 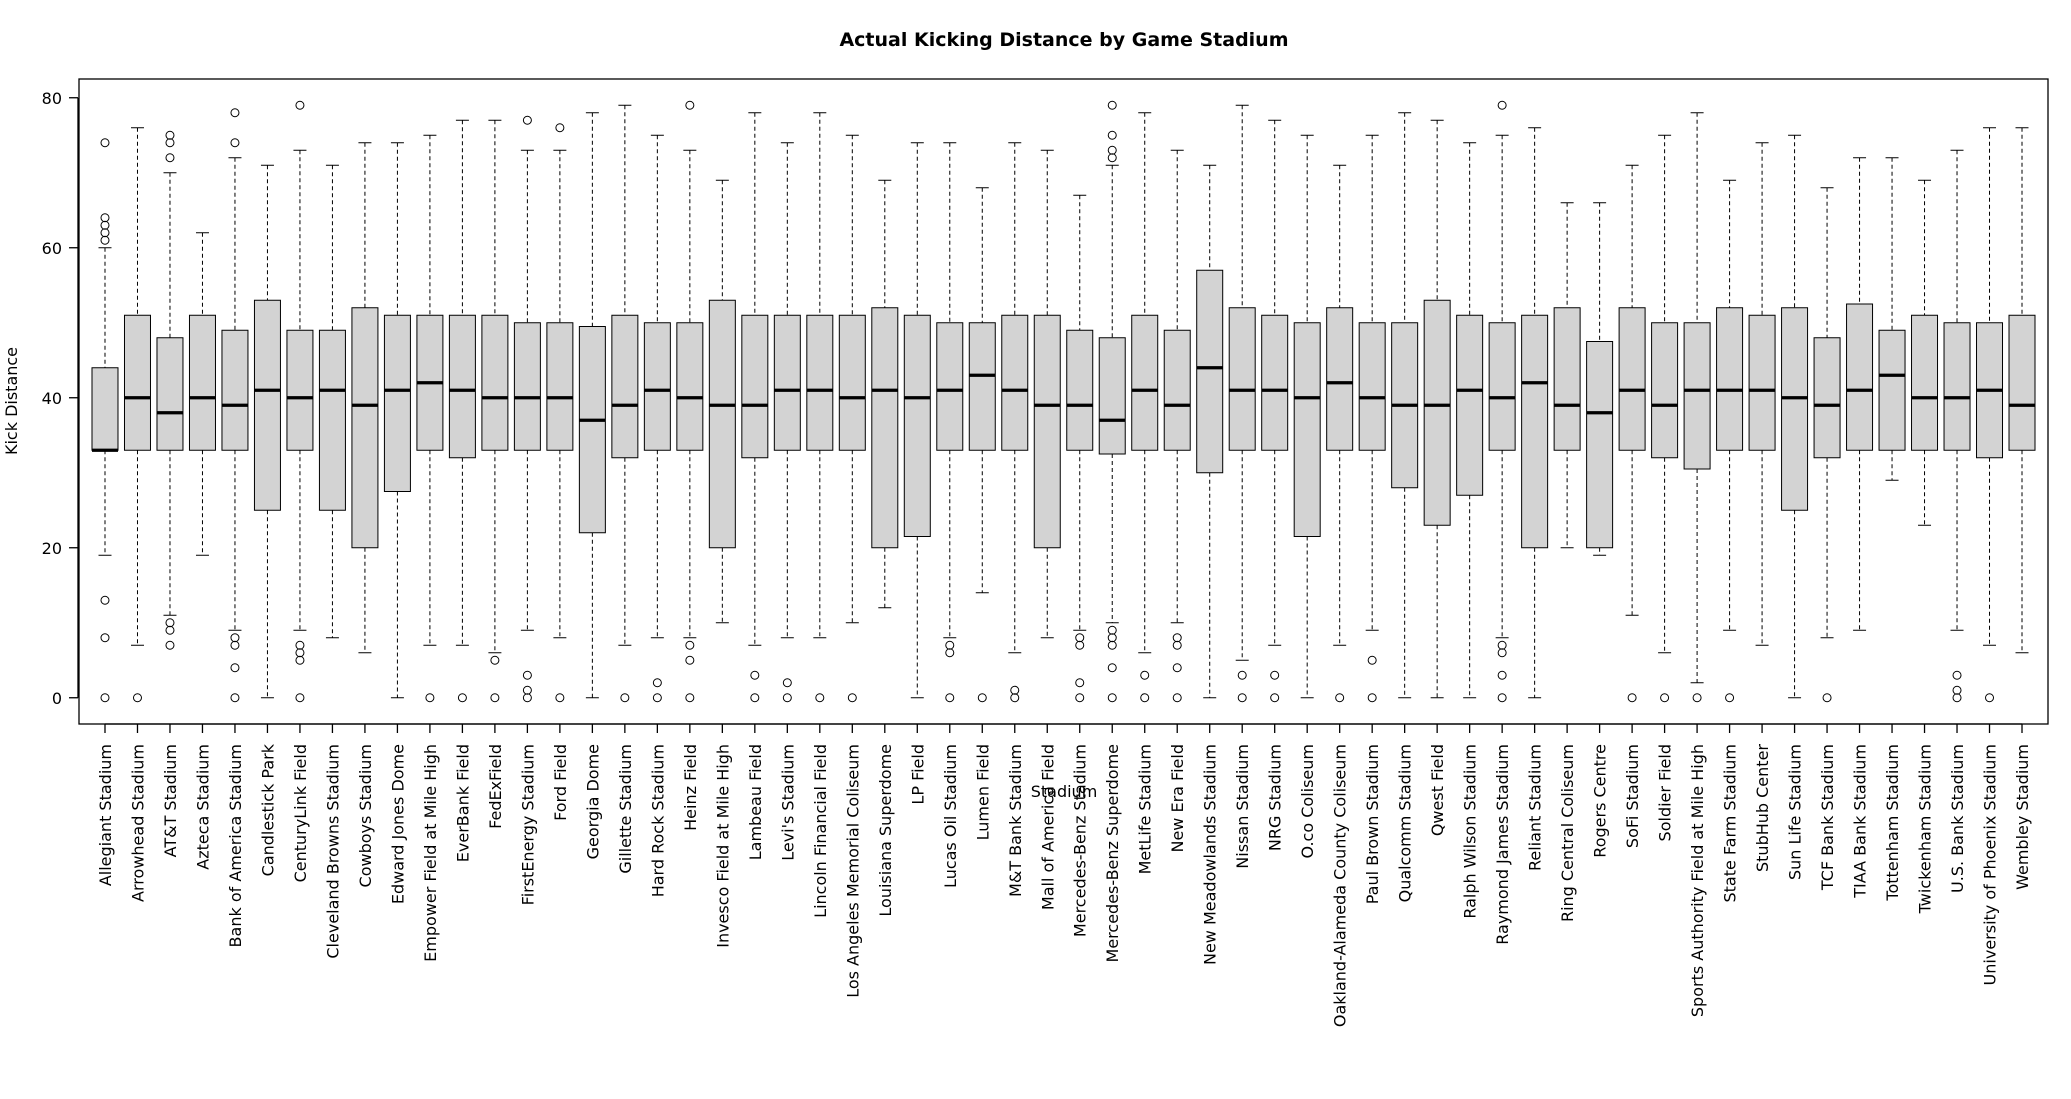 What do you see at coordinates (105, 815) in the screenshot?
I see `x-tick-label: Allegiant Stadium` at bounding box center [105, 815].